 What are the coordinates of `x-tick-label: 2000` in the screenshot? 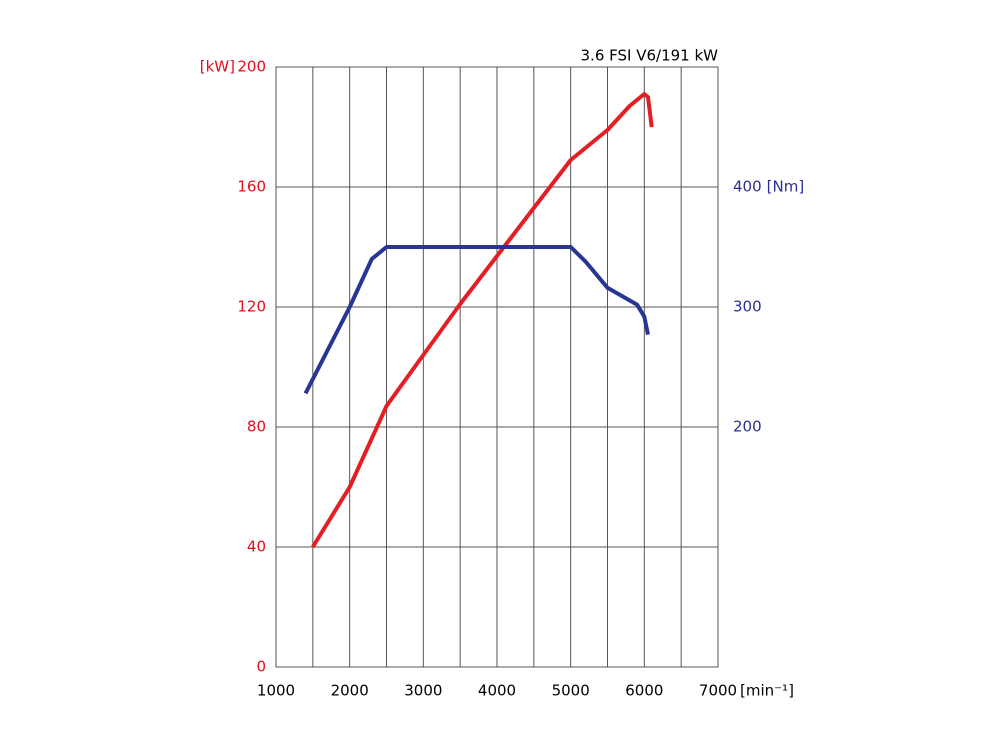 It's located at (350, 691).